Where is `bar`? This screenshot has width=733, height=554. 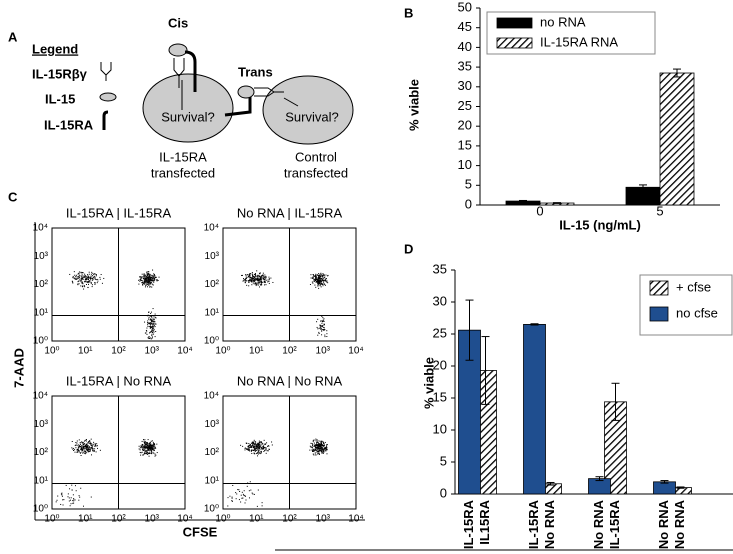
bar is located at coordinates (677, 139).